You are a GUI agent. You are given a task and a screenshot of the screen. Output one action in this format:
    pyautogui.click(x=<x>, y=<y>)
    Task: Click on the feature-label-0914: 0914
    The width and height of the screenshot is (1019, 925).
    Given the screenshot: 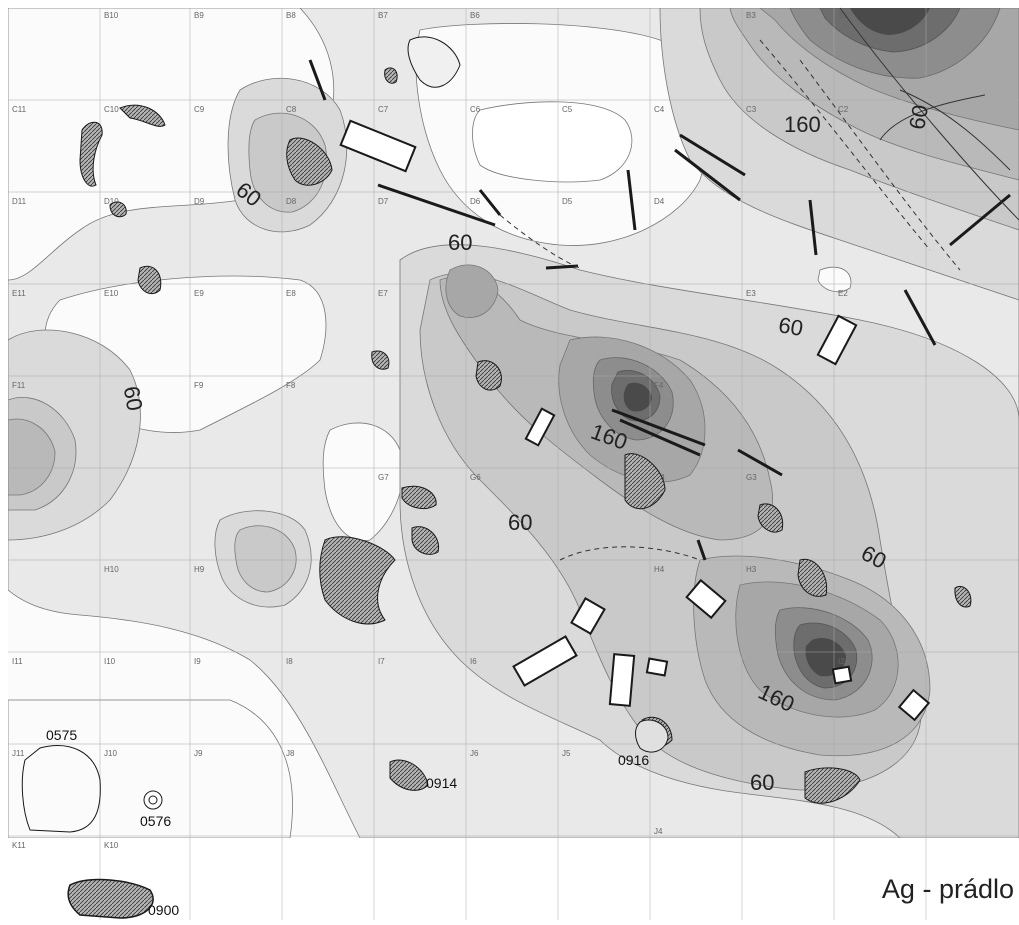 What is the action you would take?
    pyautogui.click(x=441, y=783)
    